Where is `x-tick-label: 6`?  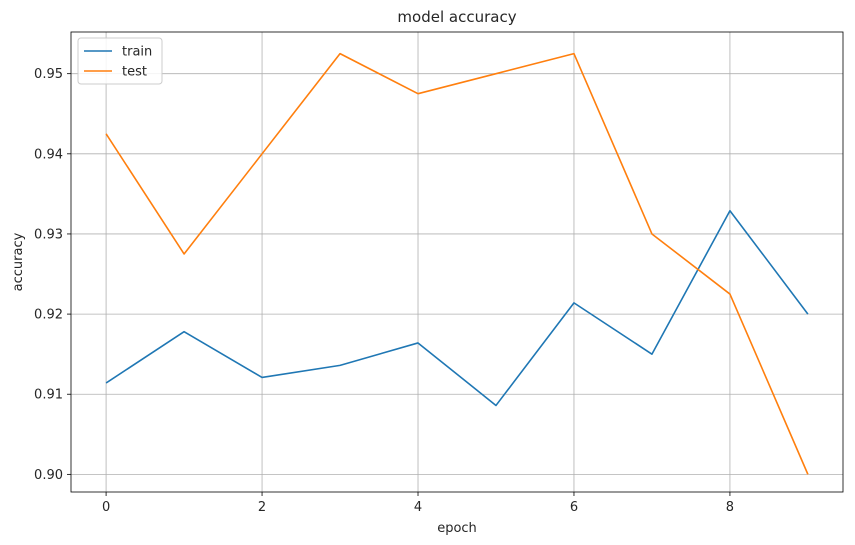 x-tick-label: 6 is located at coordinates (574, 507).